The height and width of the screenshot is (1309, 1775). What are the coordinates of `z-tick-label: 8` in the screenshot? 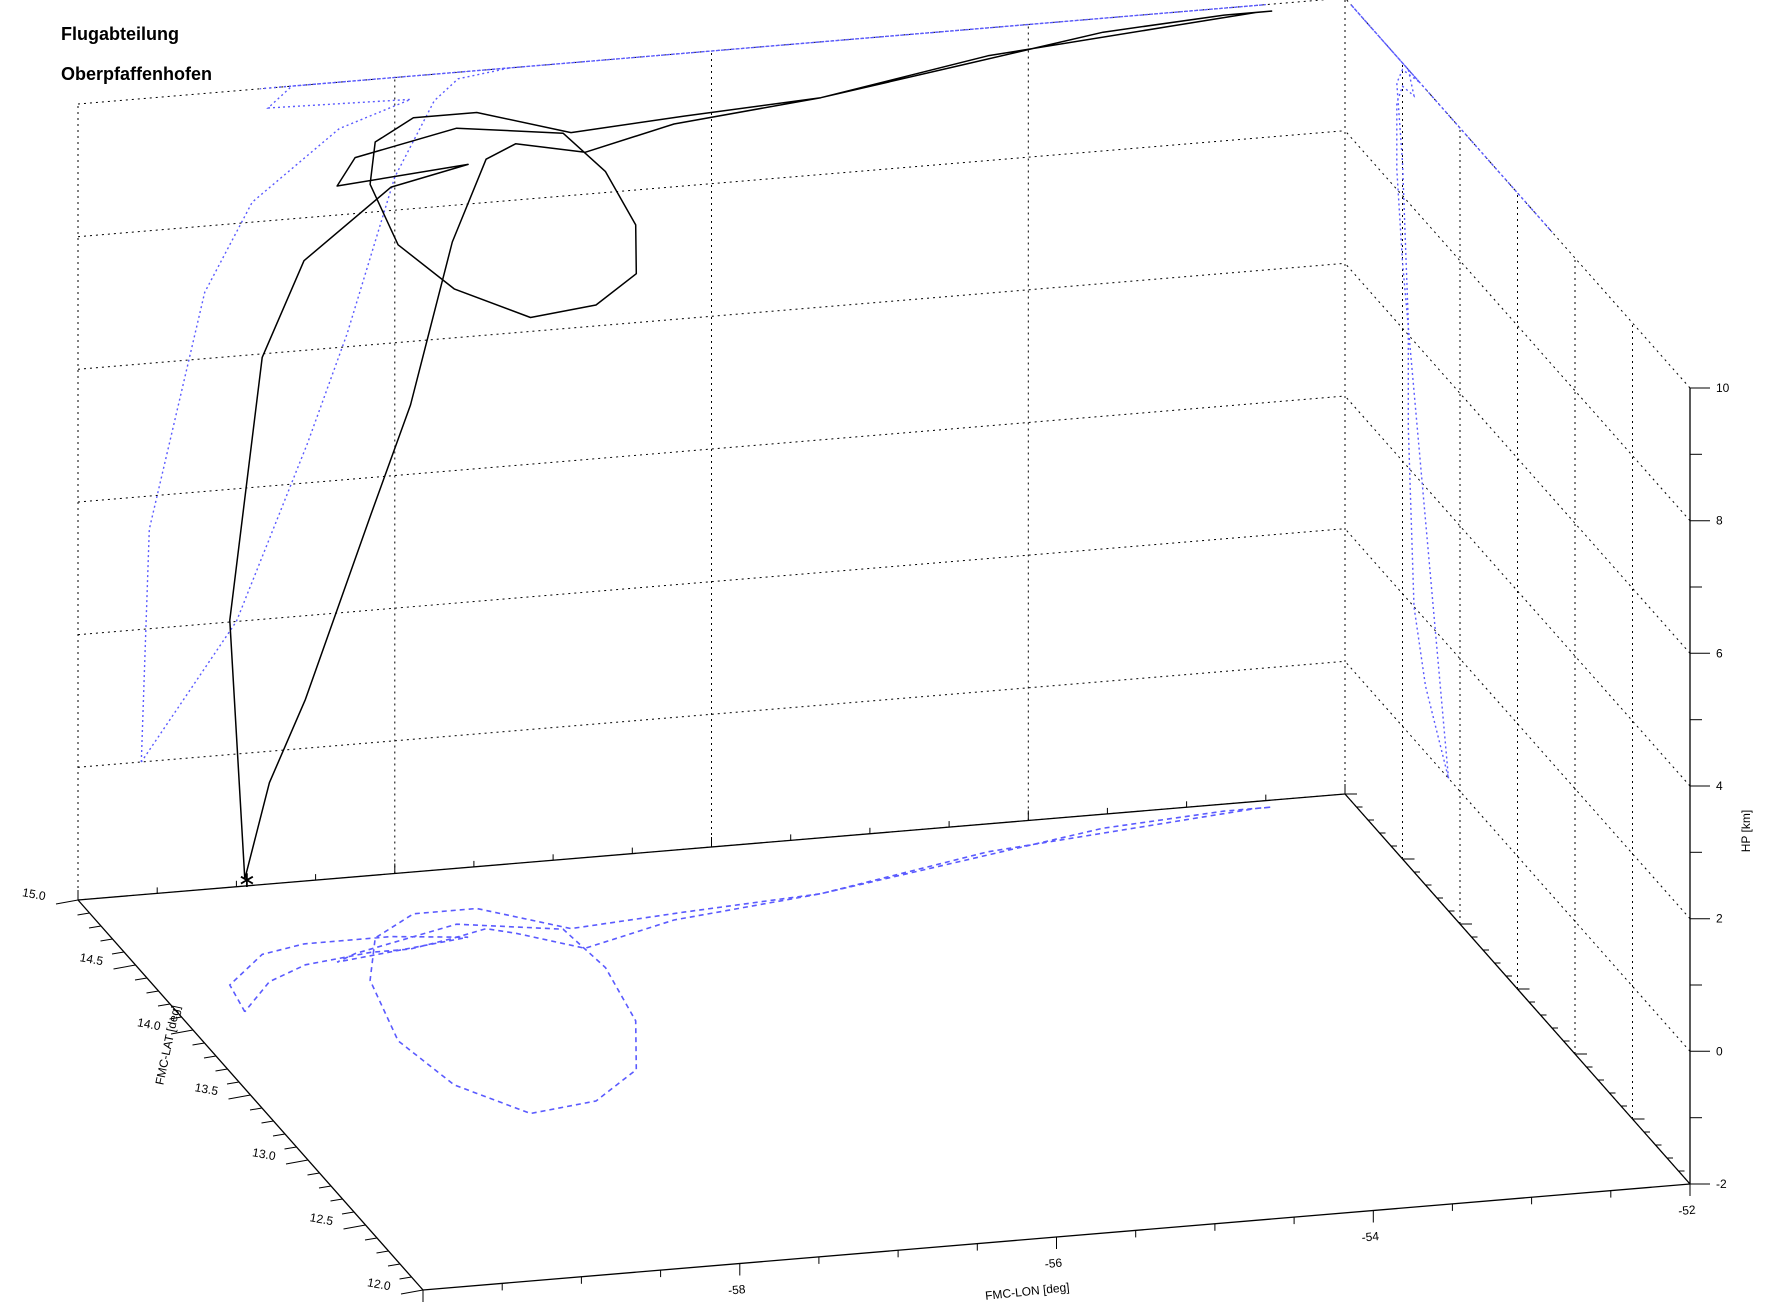 It's located at (1719, 521).